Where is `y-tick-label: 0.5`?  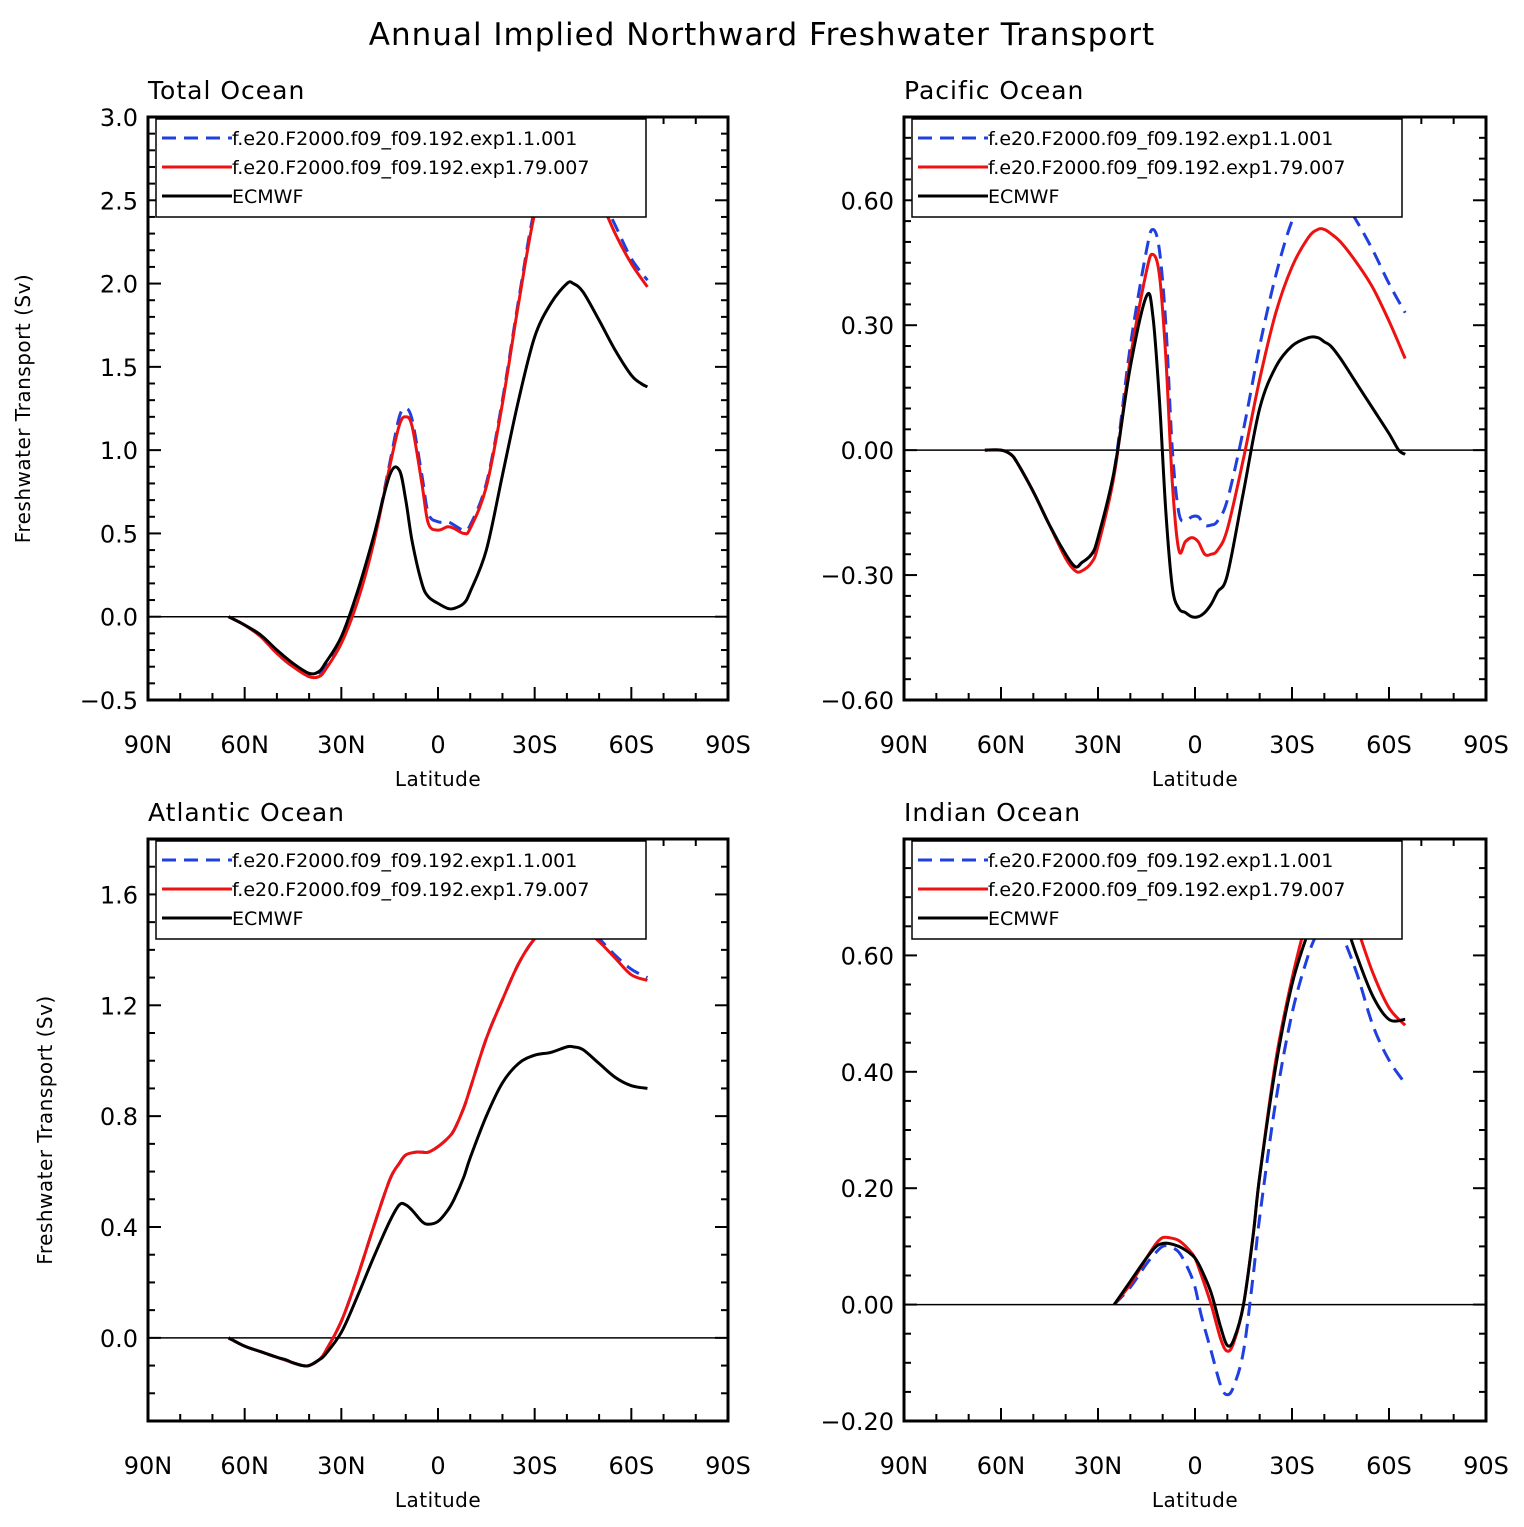
y-tick-label: 0.5 is located at coordinates (119, 534).